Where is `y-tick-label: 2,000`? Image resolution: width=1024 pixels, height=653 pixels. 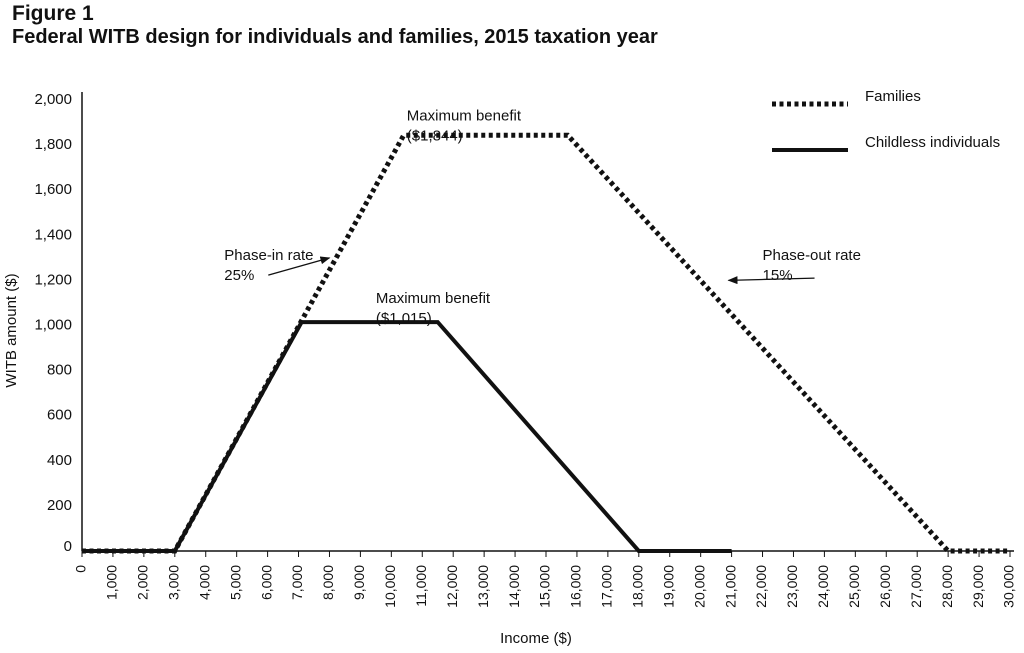
y-tick-label: 2,000 is located at coordinates (53, 99).